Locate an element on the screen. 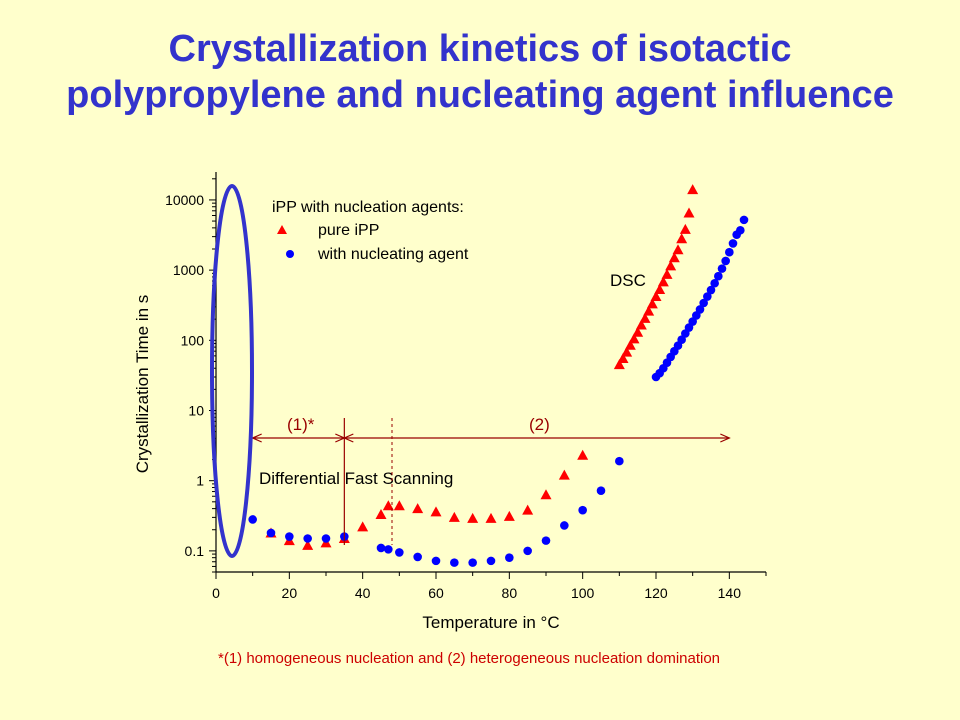 This screenshot has width=960, height=720. x-tick-label: 120 is located at coordinates (656, 593).